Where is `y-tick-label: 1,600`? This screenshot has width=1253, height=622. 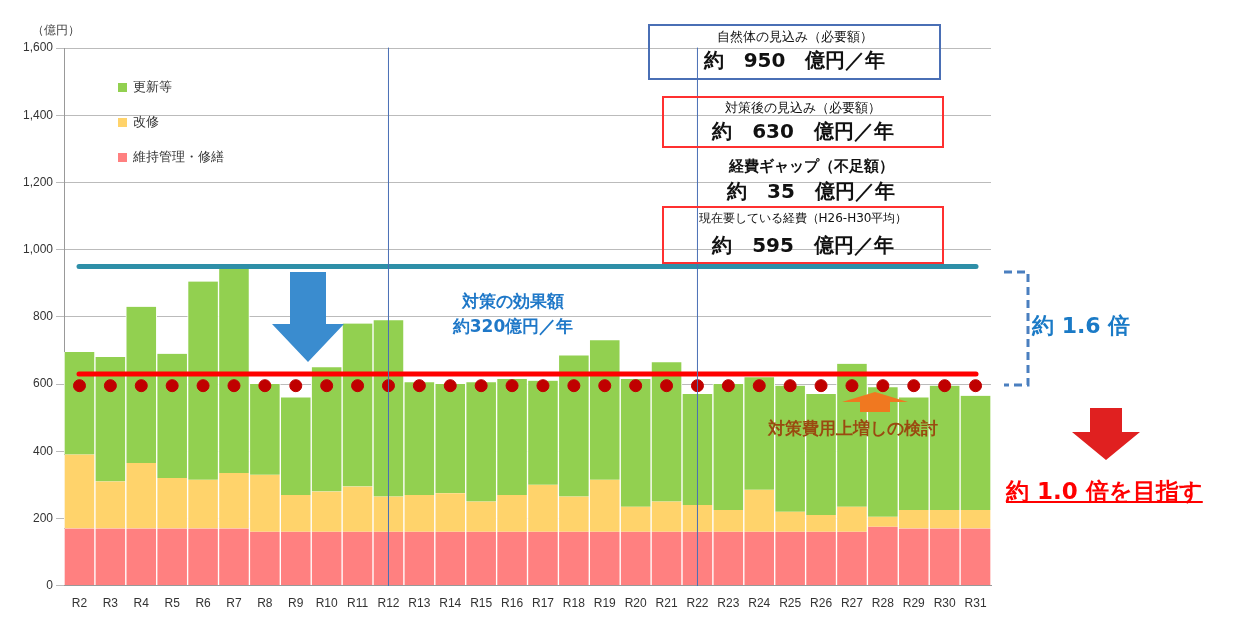
y-tick-label: 1,600 is located at coordinates (38, 47).